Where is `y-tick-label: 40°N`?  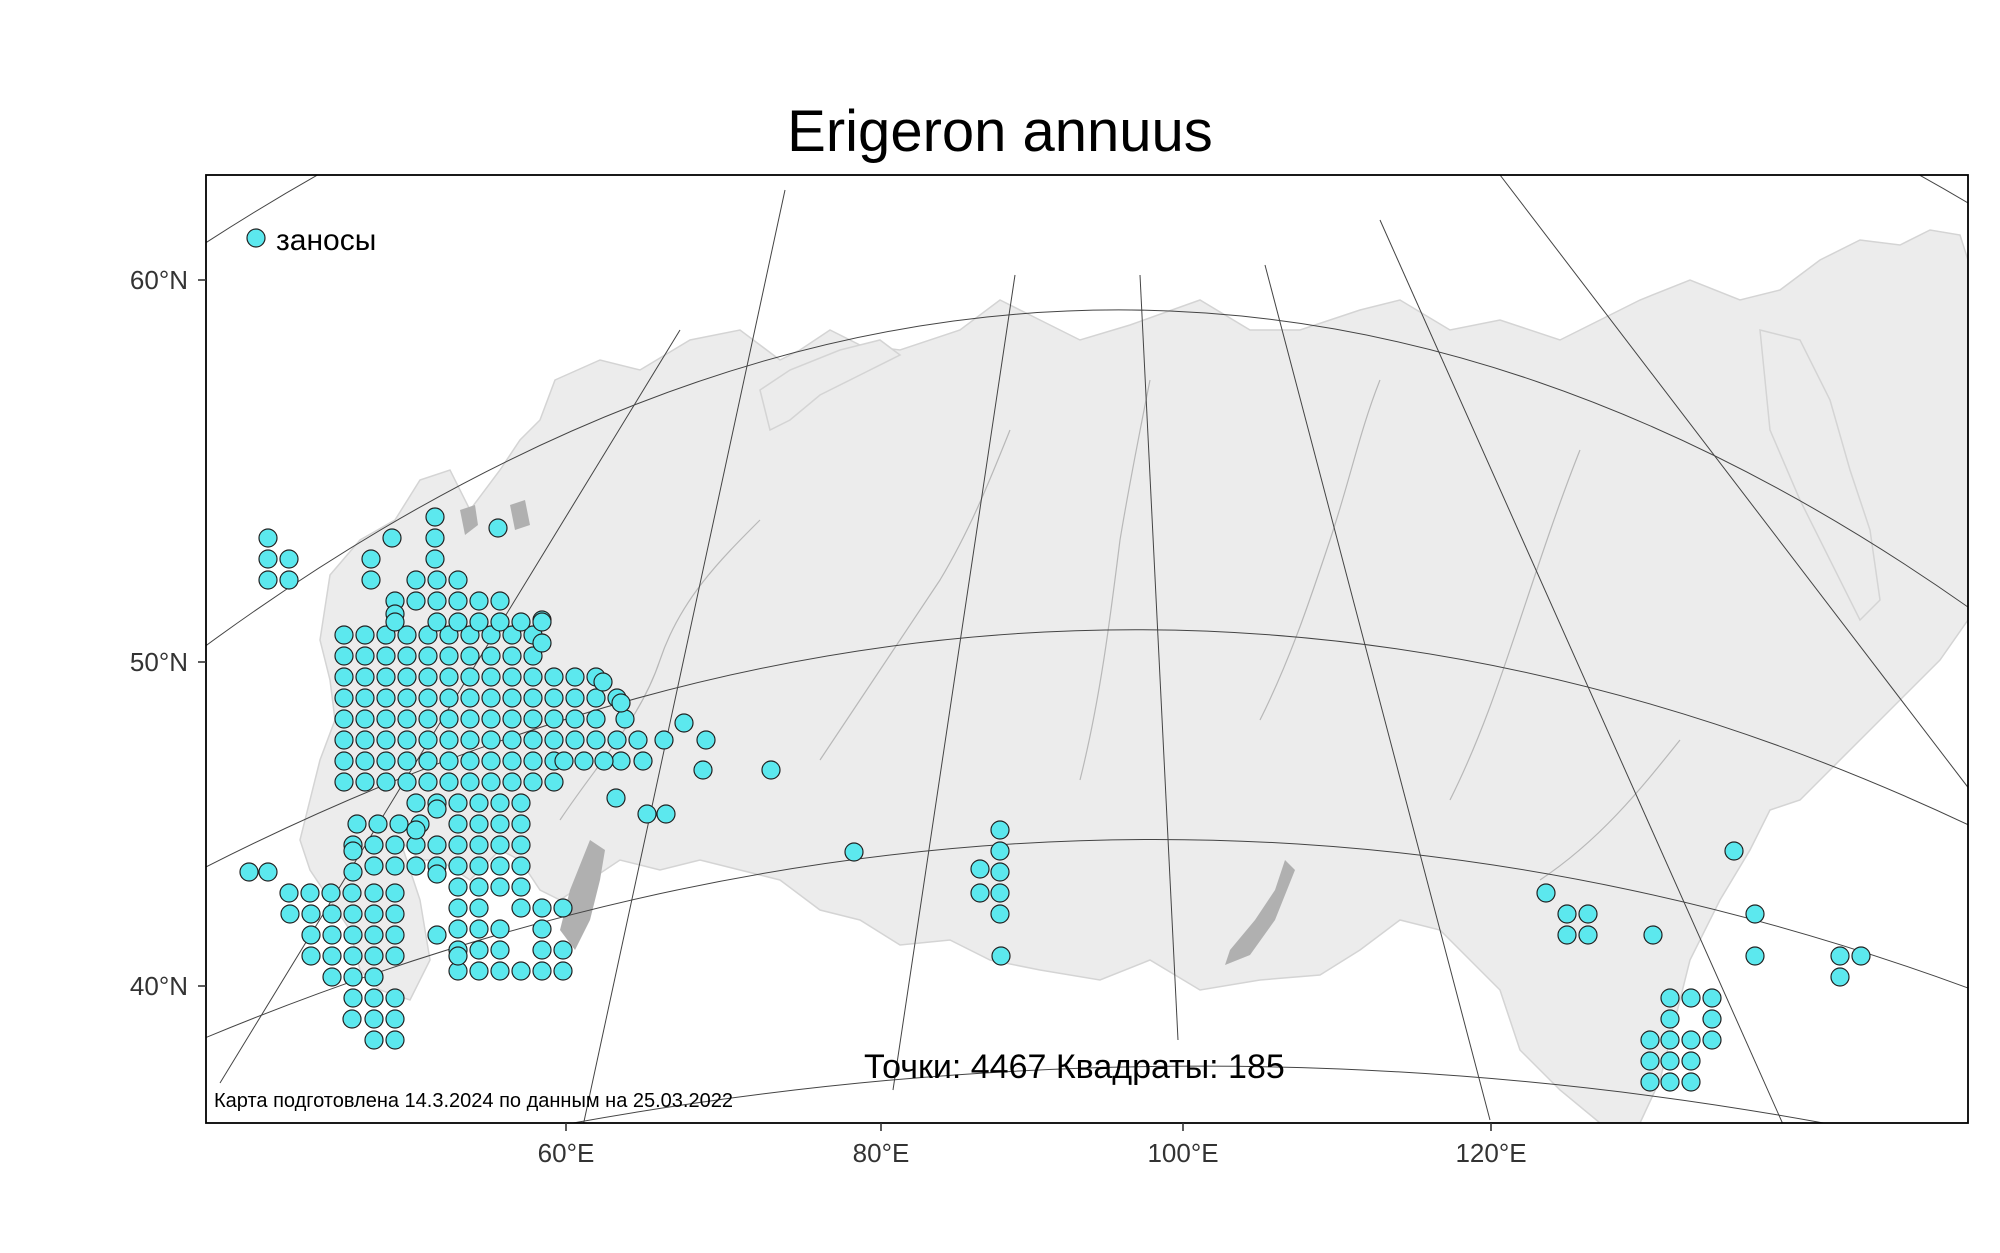 y-tick-label: 40°N is located at coordinates (158, 986).